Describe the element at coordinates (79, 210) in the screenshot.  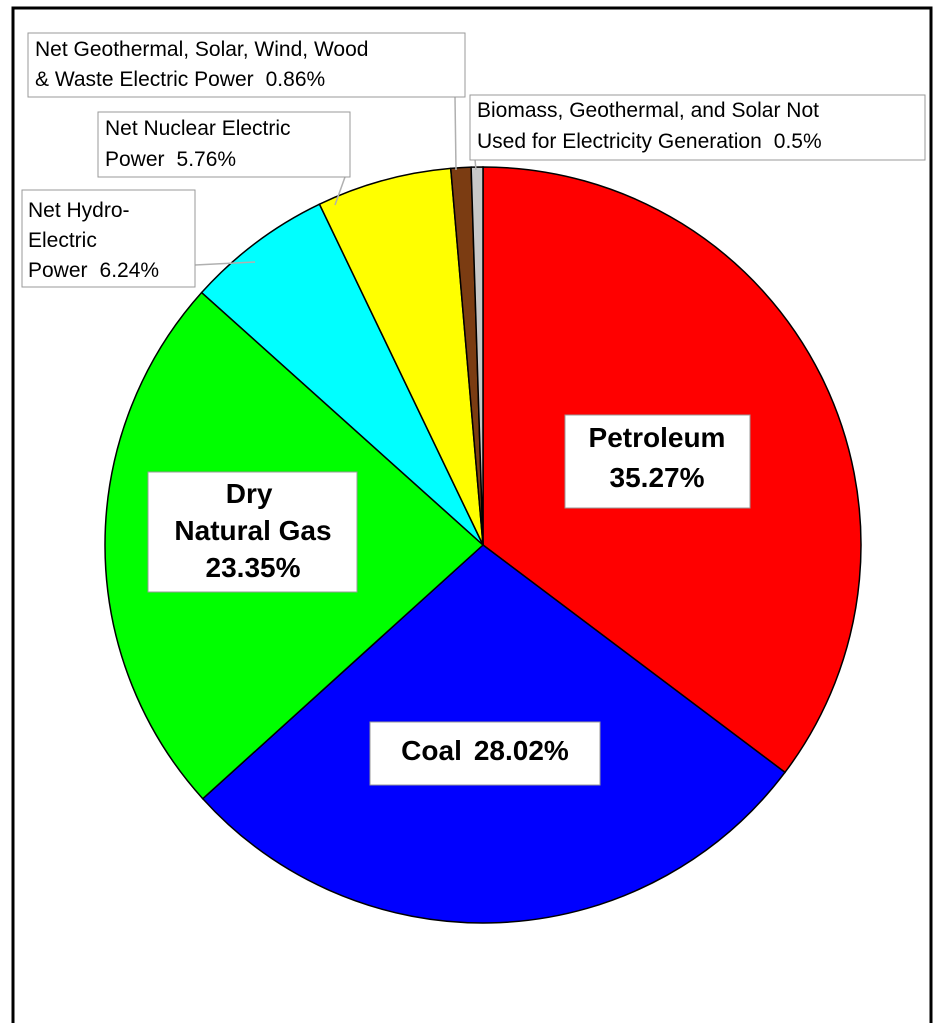
I see `label-line: Net Hydro-` at that location.